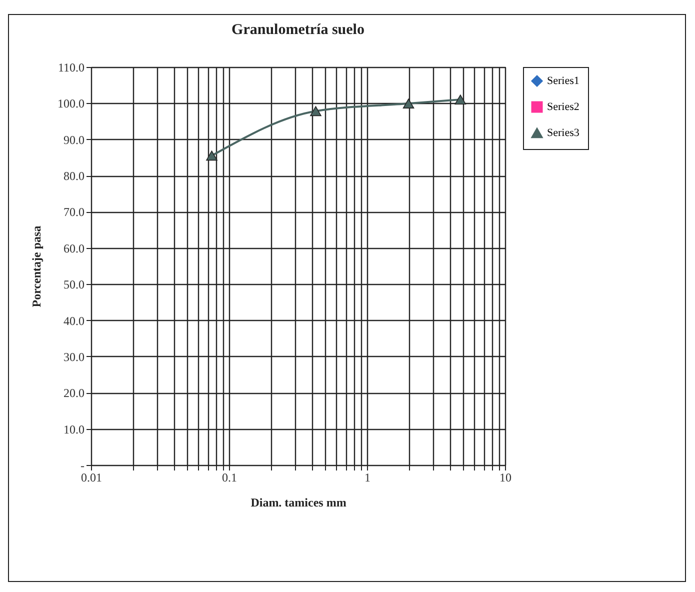  Describe the element at coordinates (74, 429) in the screenshot. I see `y-tick-label: 10.0` at that location.